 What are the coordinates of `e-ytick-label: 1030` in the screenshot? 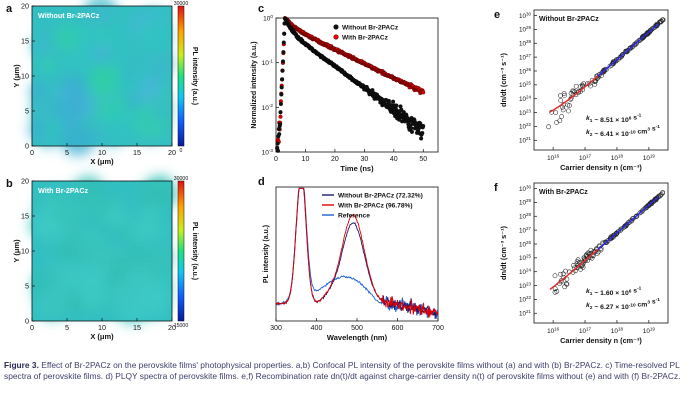 It's located at (525, 15).